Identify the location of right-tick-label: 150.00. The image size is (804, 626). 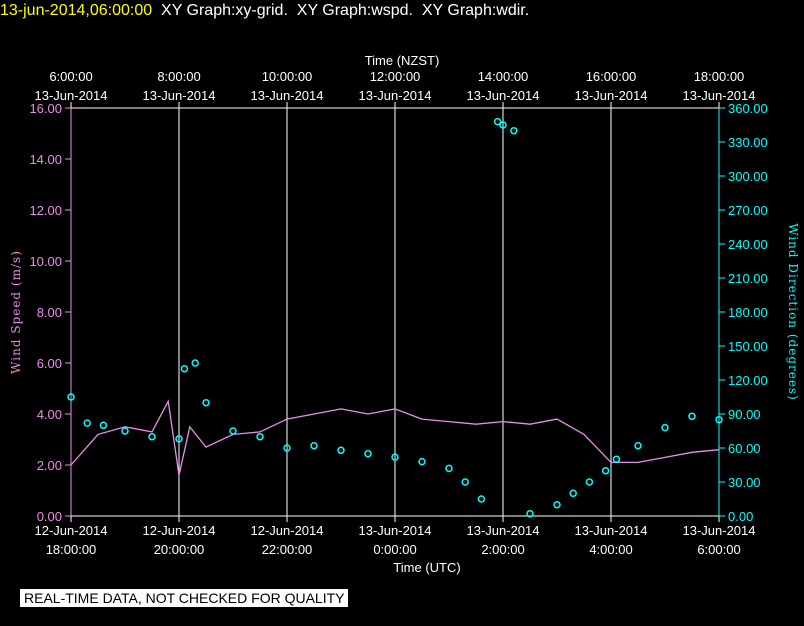
(748, 346).